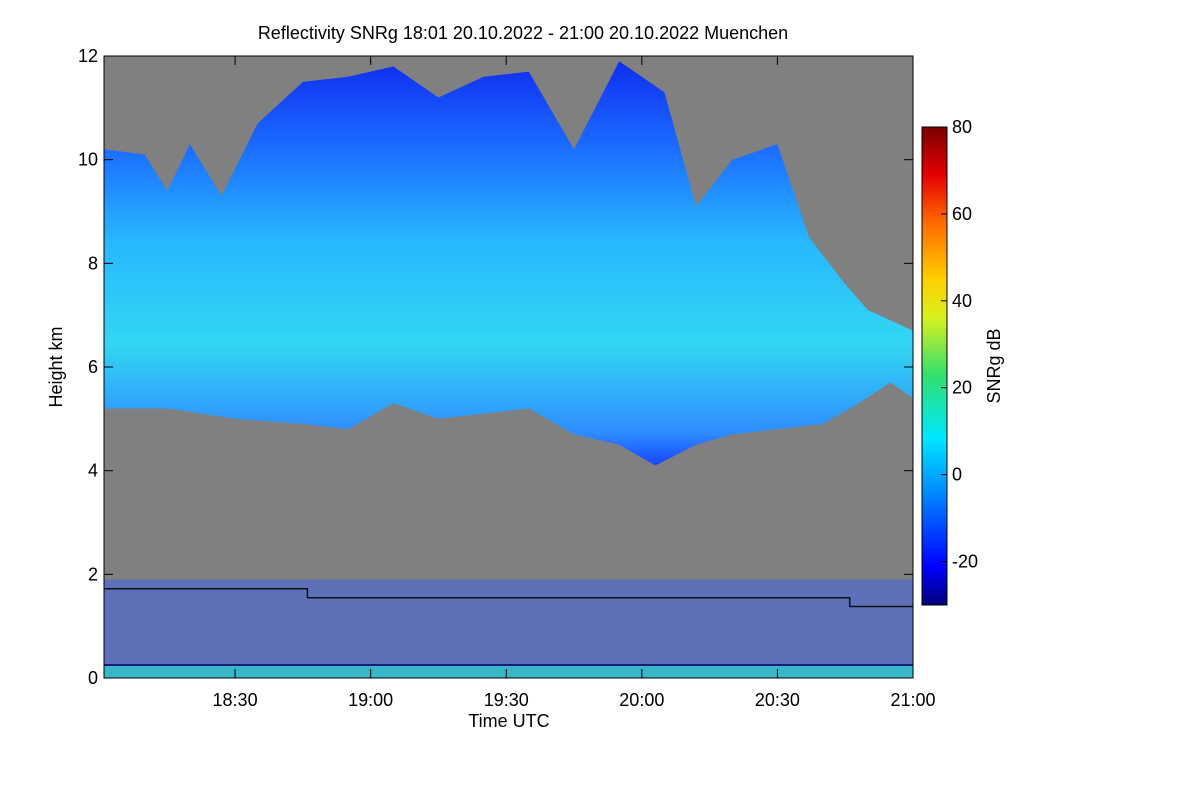  I want to click on y-tick-label: 8, so click(93, 263).